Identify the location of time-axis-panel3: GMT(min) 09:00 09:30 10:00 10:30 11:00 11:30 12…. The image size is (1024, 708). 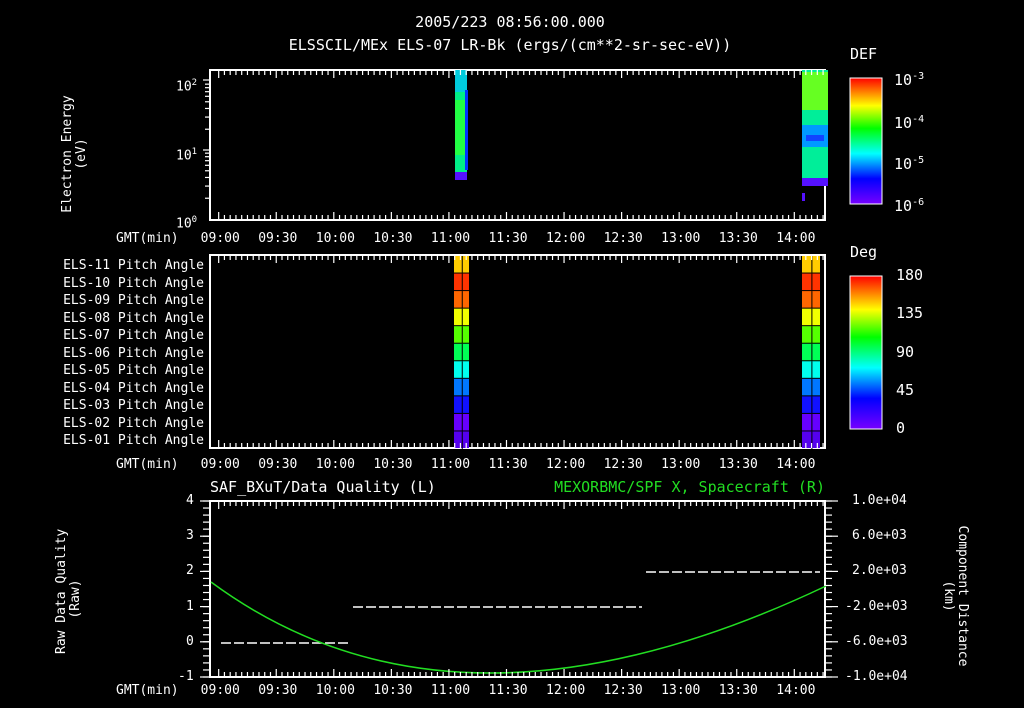
(512, 691).